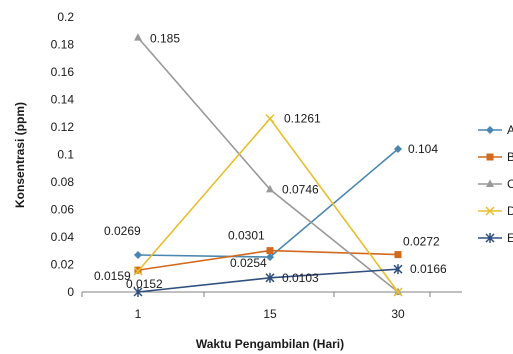 This screenshot has height=354, width=513. Describe the element at coordinates (490, 130) in the screenshot. I see `legend-marker-a` at that location.